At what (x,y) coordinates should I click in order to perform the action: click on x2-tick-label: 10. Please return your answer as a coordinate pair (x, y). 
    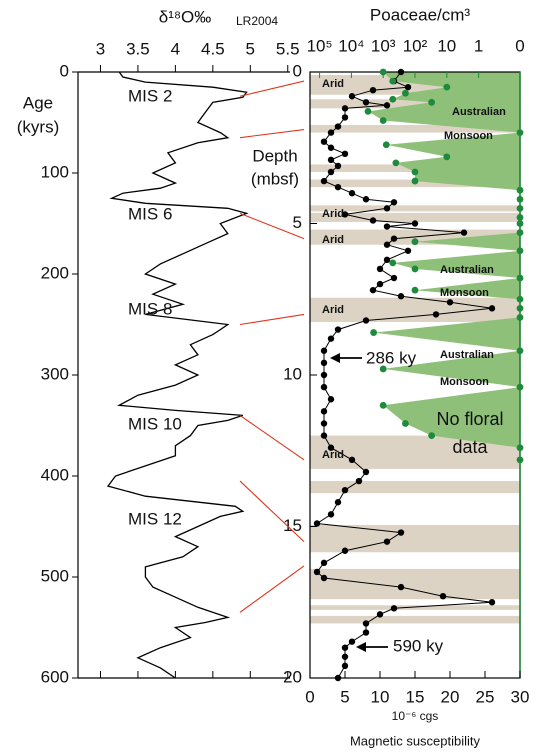
    Looking at the image, I should click on (446, 45).